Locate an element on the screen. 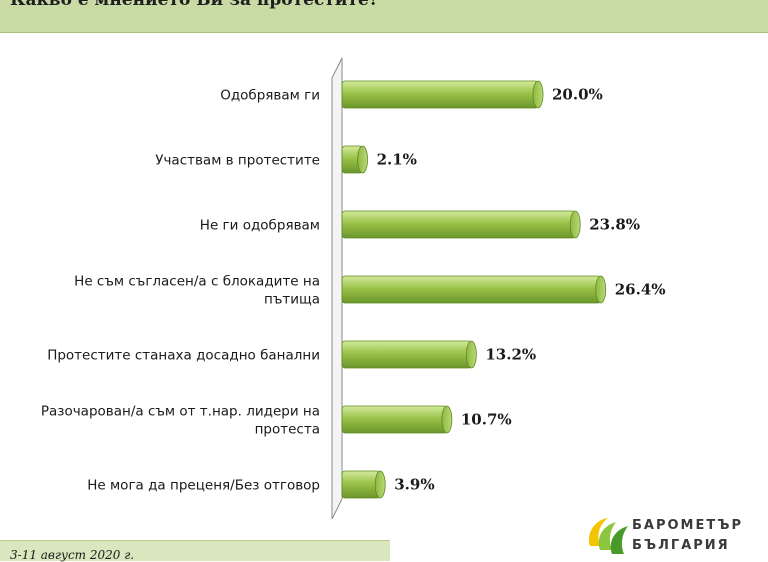  chart-axis is located at coordinates (337, 288).